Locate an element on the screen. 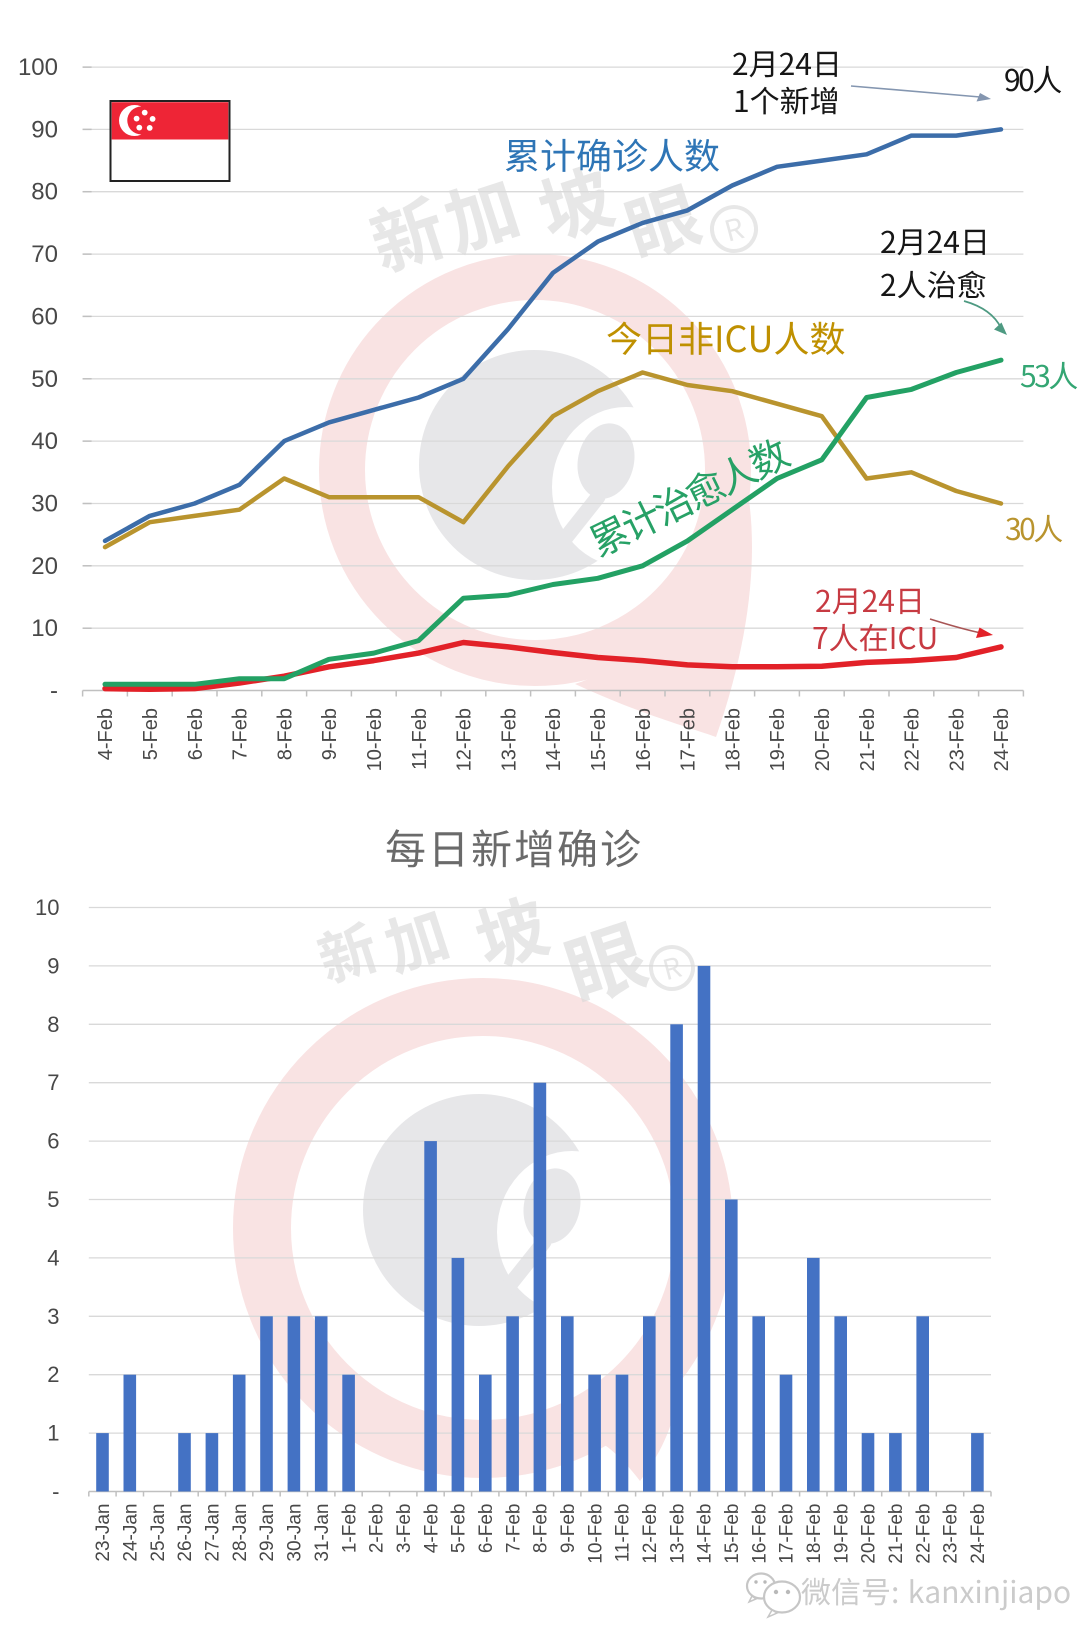  svg-text: 2 is located at coordinates (53, 1374).